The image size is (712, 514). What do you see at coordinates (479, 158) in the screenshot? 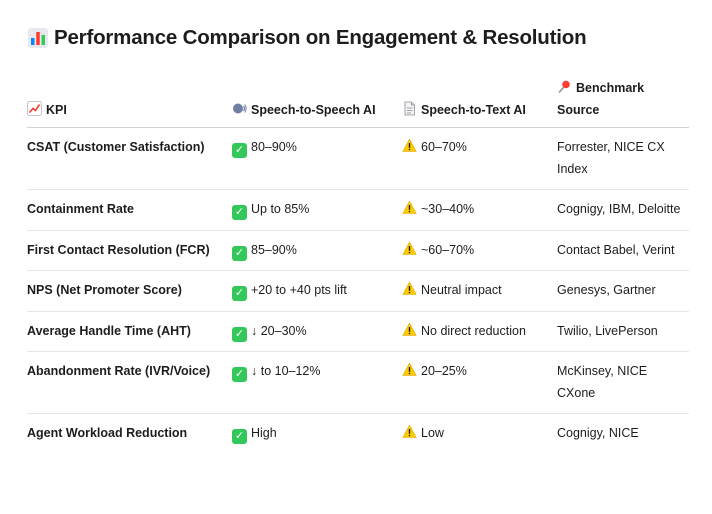
I see `speech-to-text-cell: 60–70%` at bounding box center [479, 158].